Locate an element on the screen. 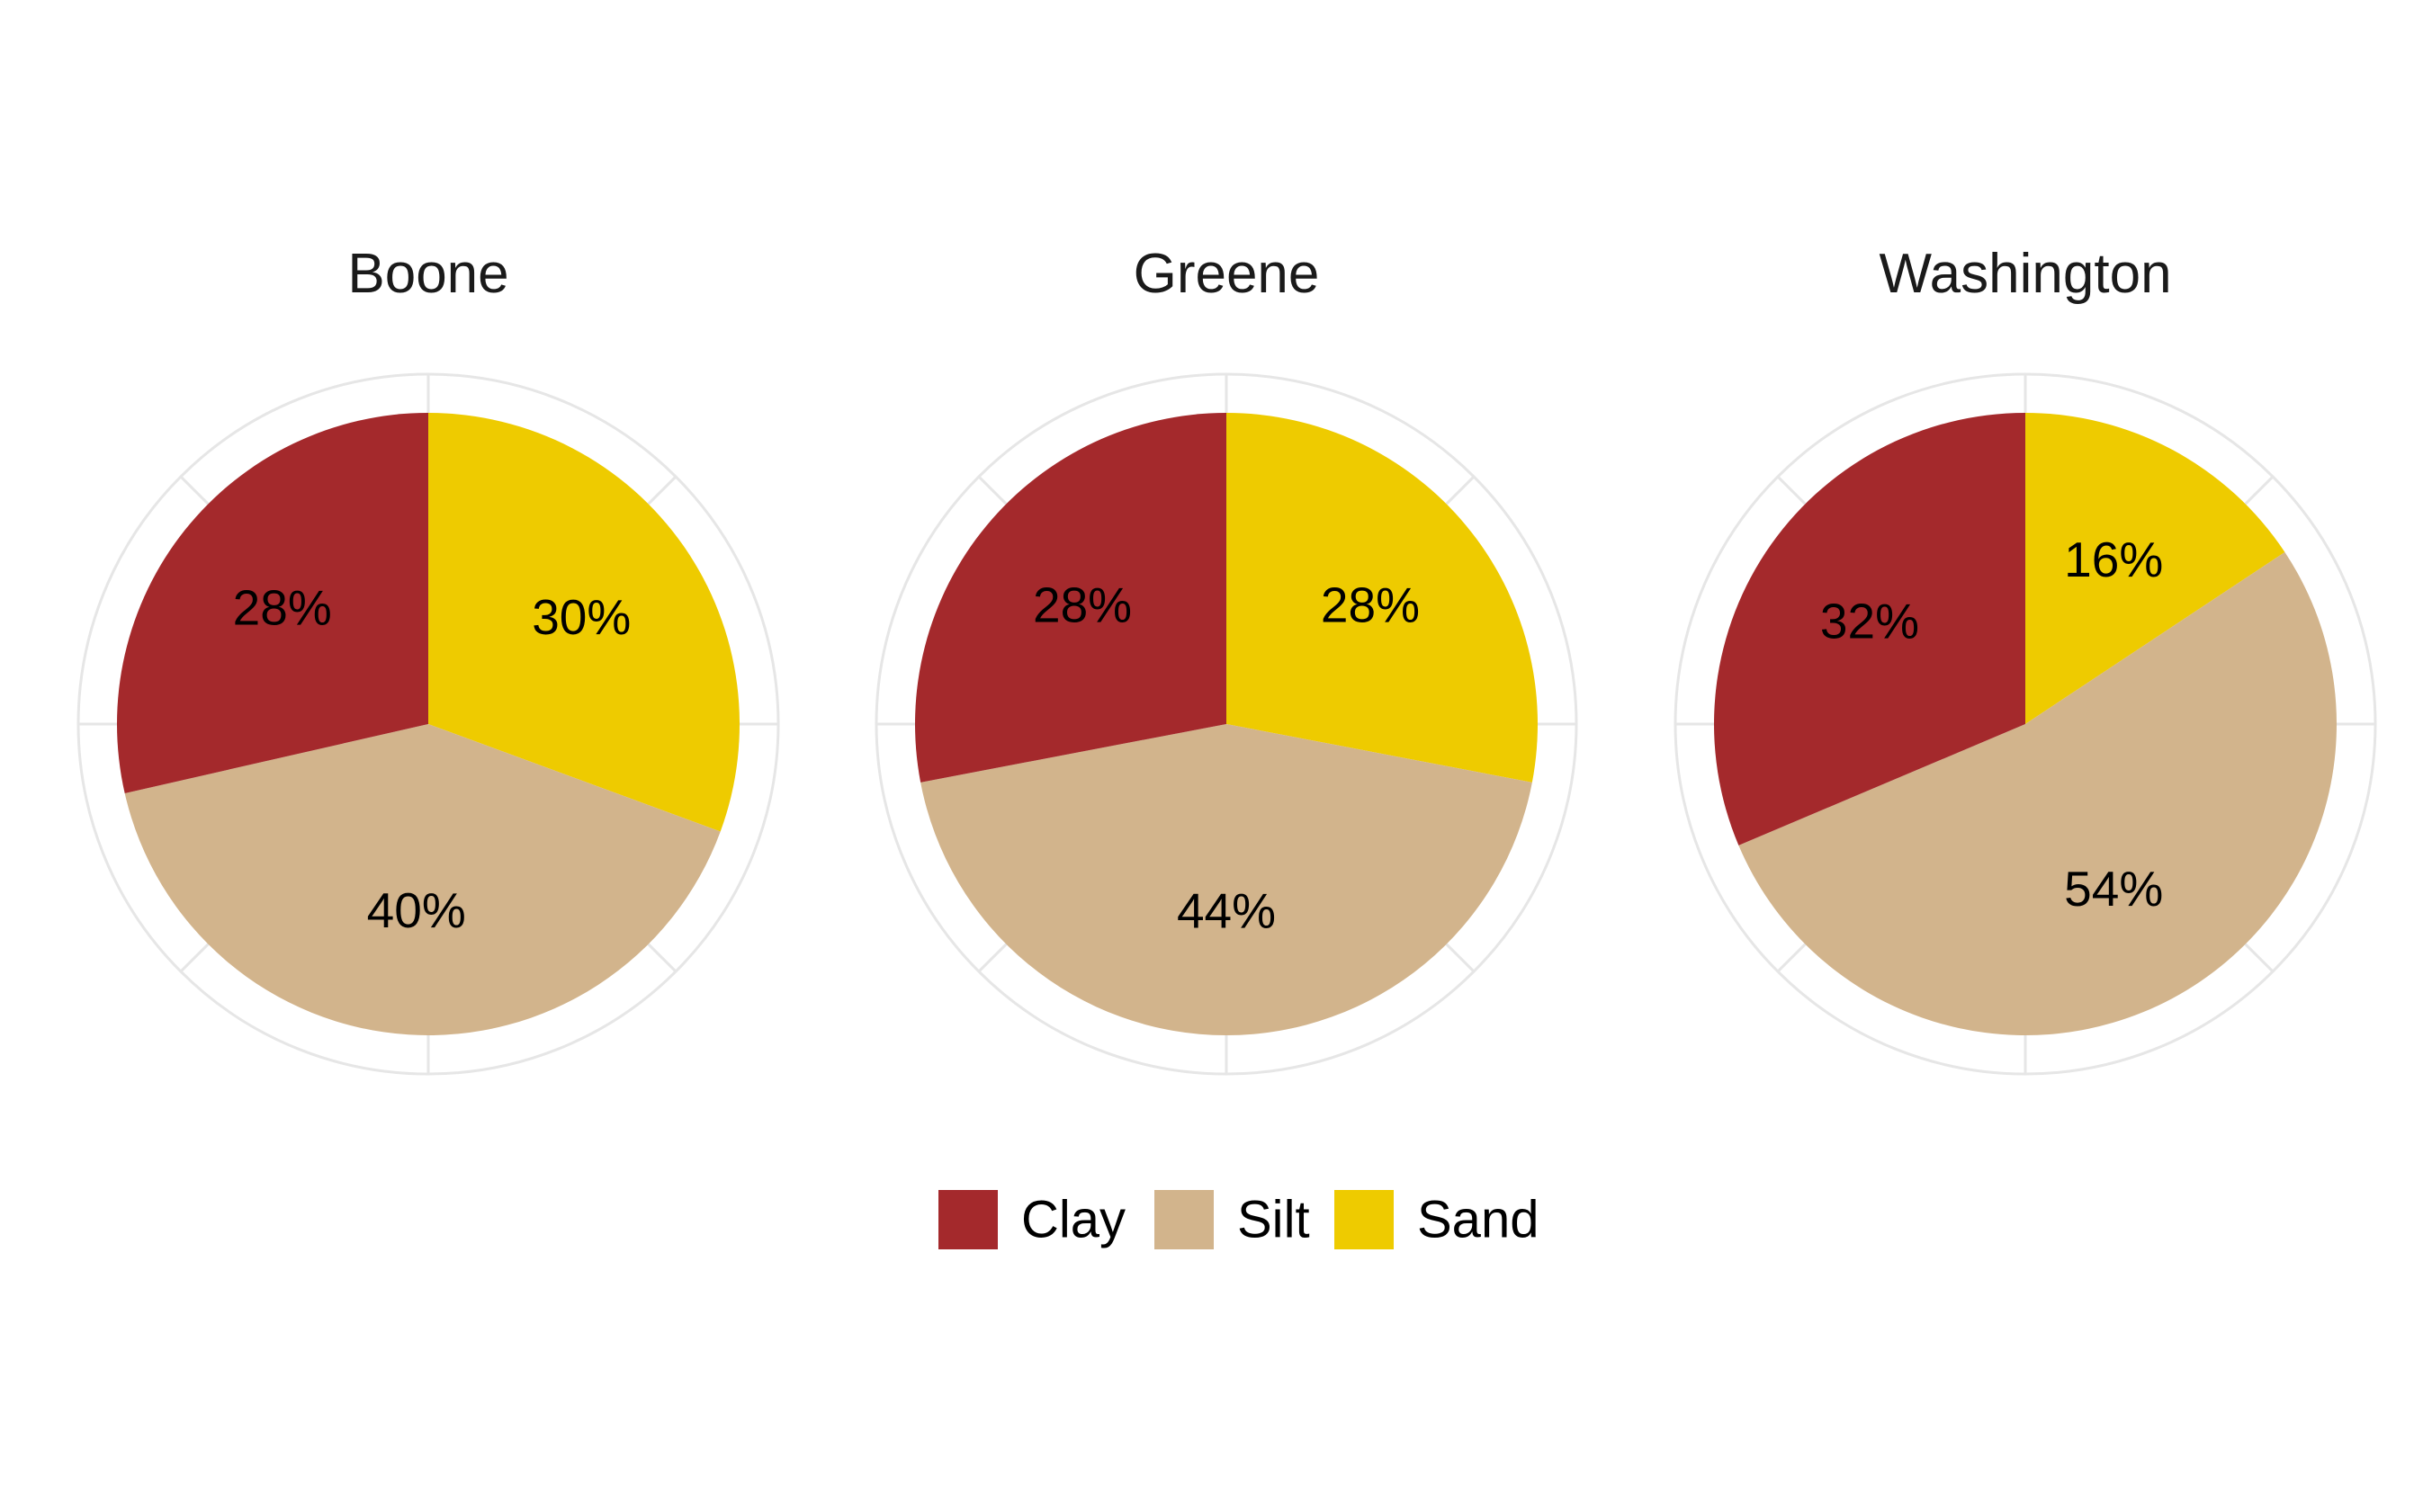 The width and height of the screenshot is (2432, 1512). slice-label-silt: 54% is located at coordinates (2113, 889).